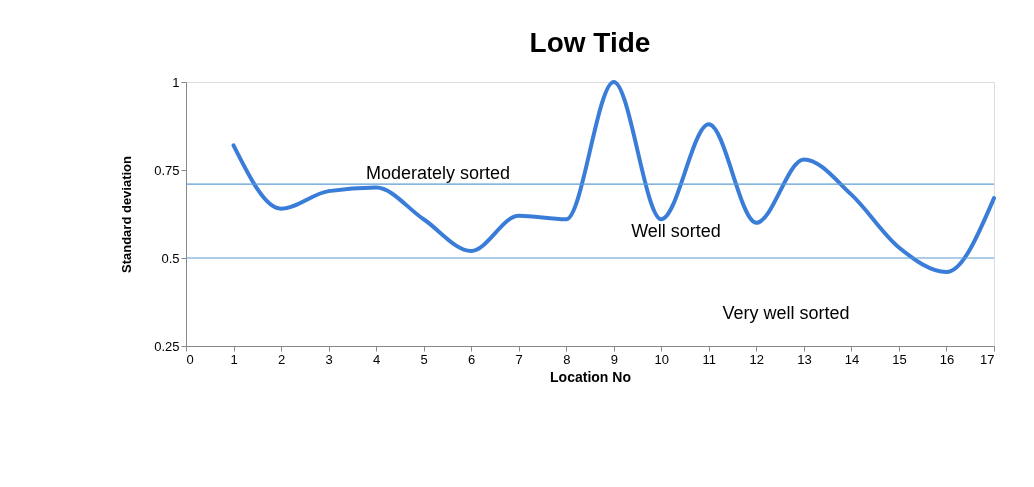  I want to click on x-tick-label: 13, so click(804, 359).